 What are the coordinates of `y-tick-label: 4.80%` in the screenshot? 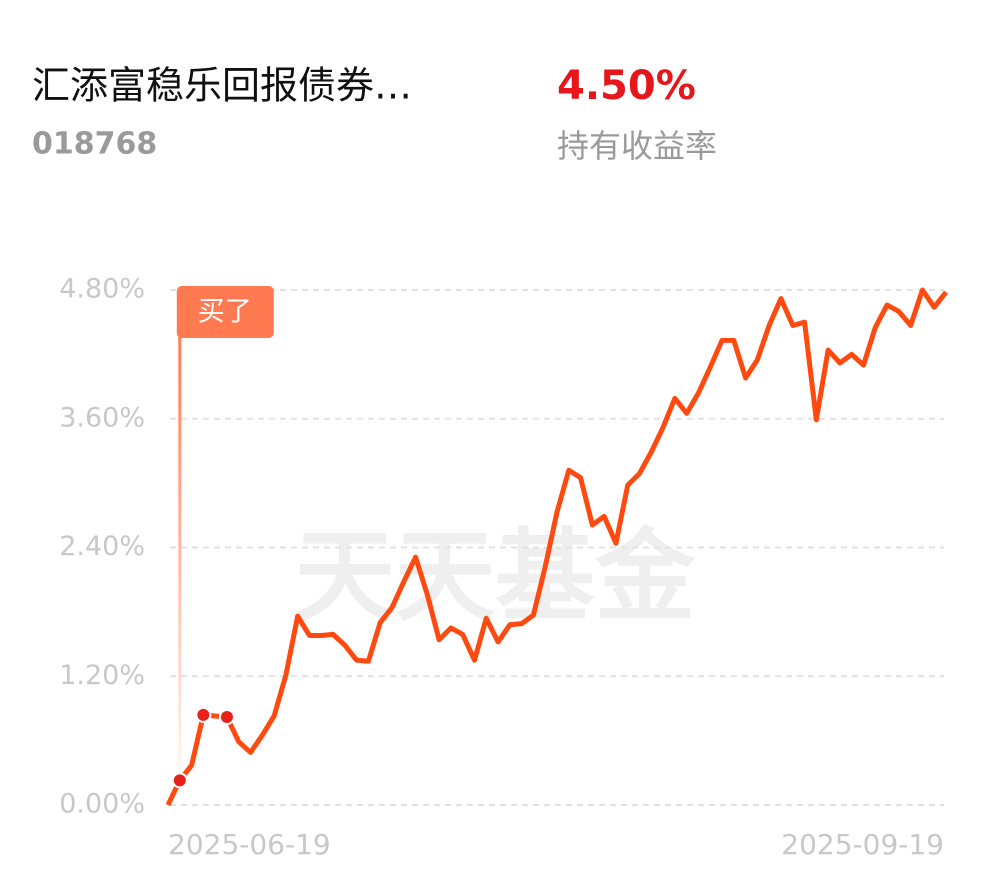 It's located at (102, 289).